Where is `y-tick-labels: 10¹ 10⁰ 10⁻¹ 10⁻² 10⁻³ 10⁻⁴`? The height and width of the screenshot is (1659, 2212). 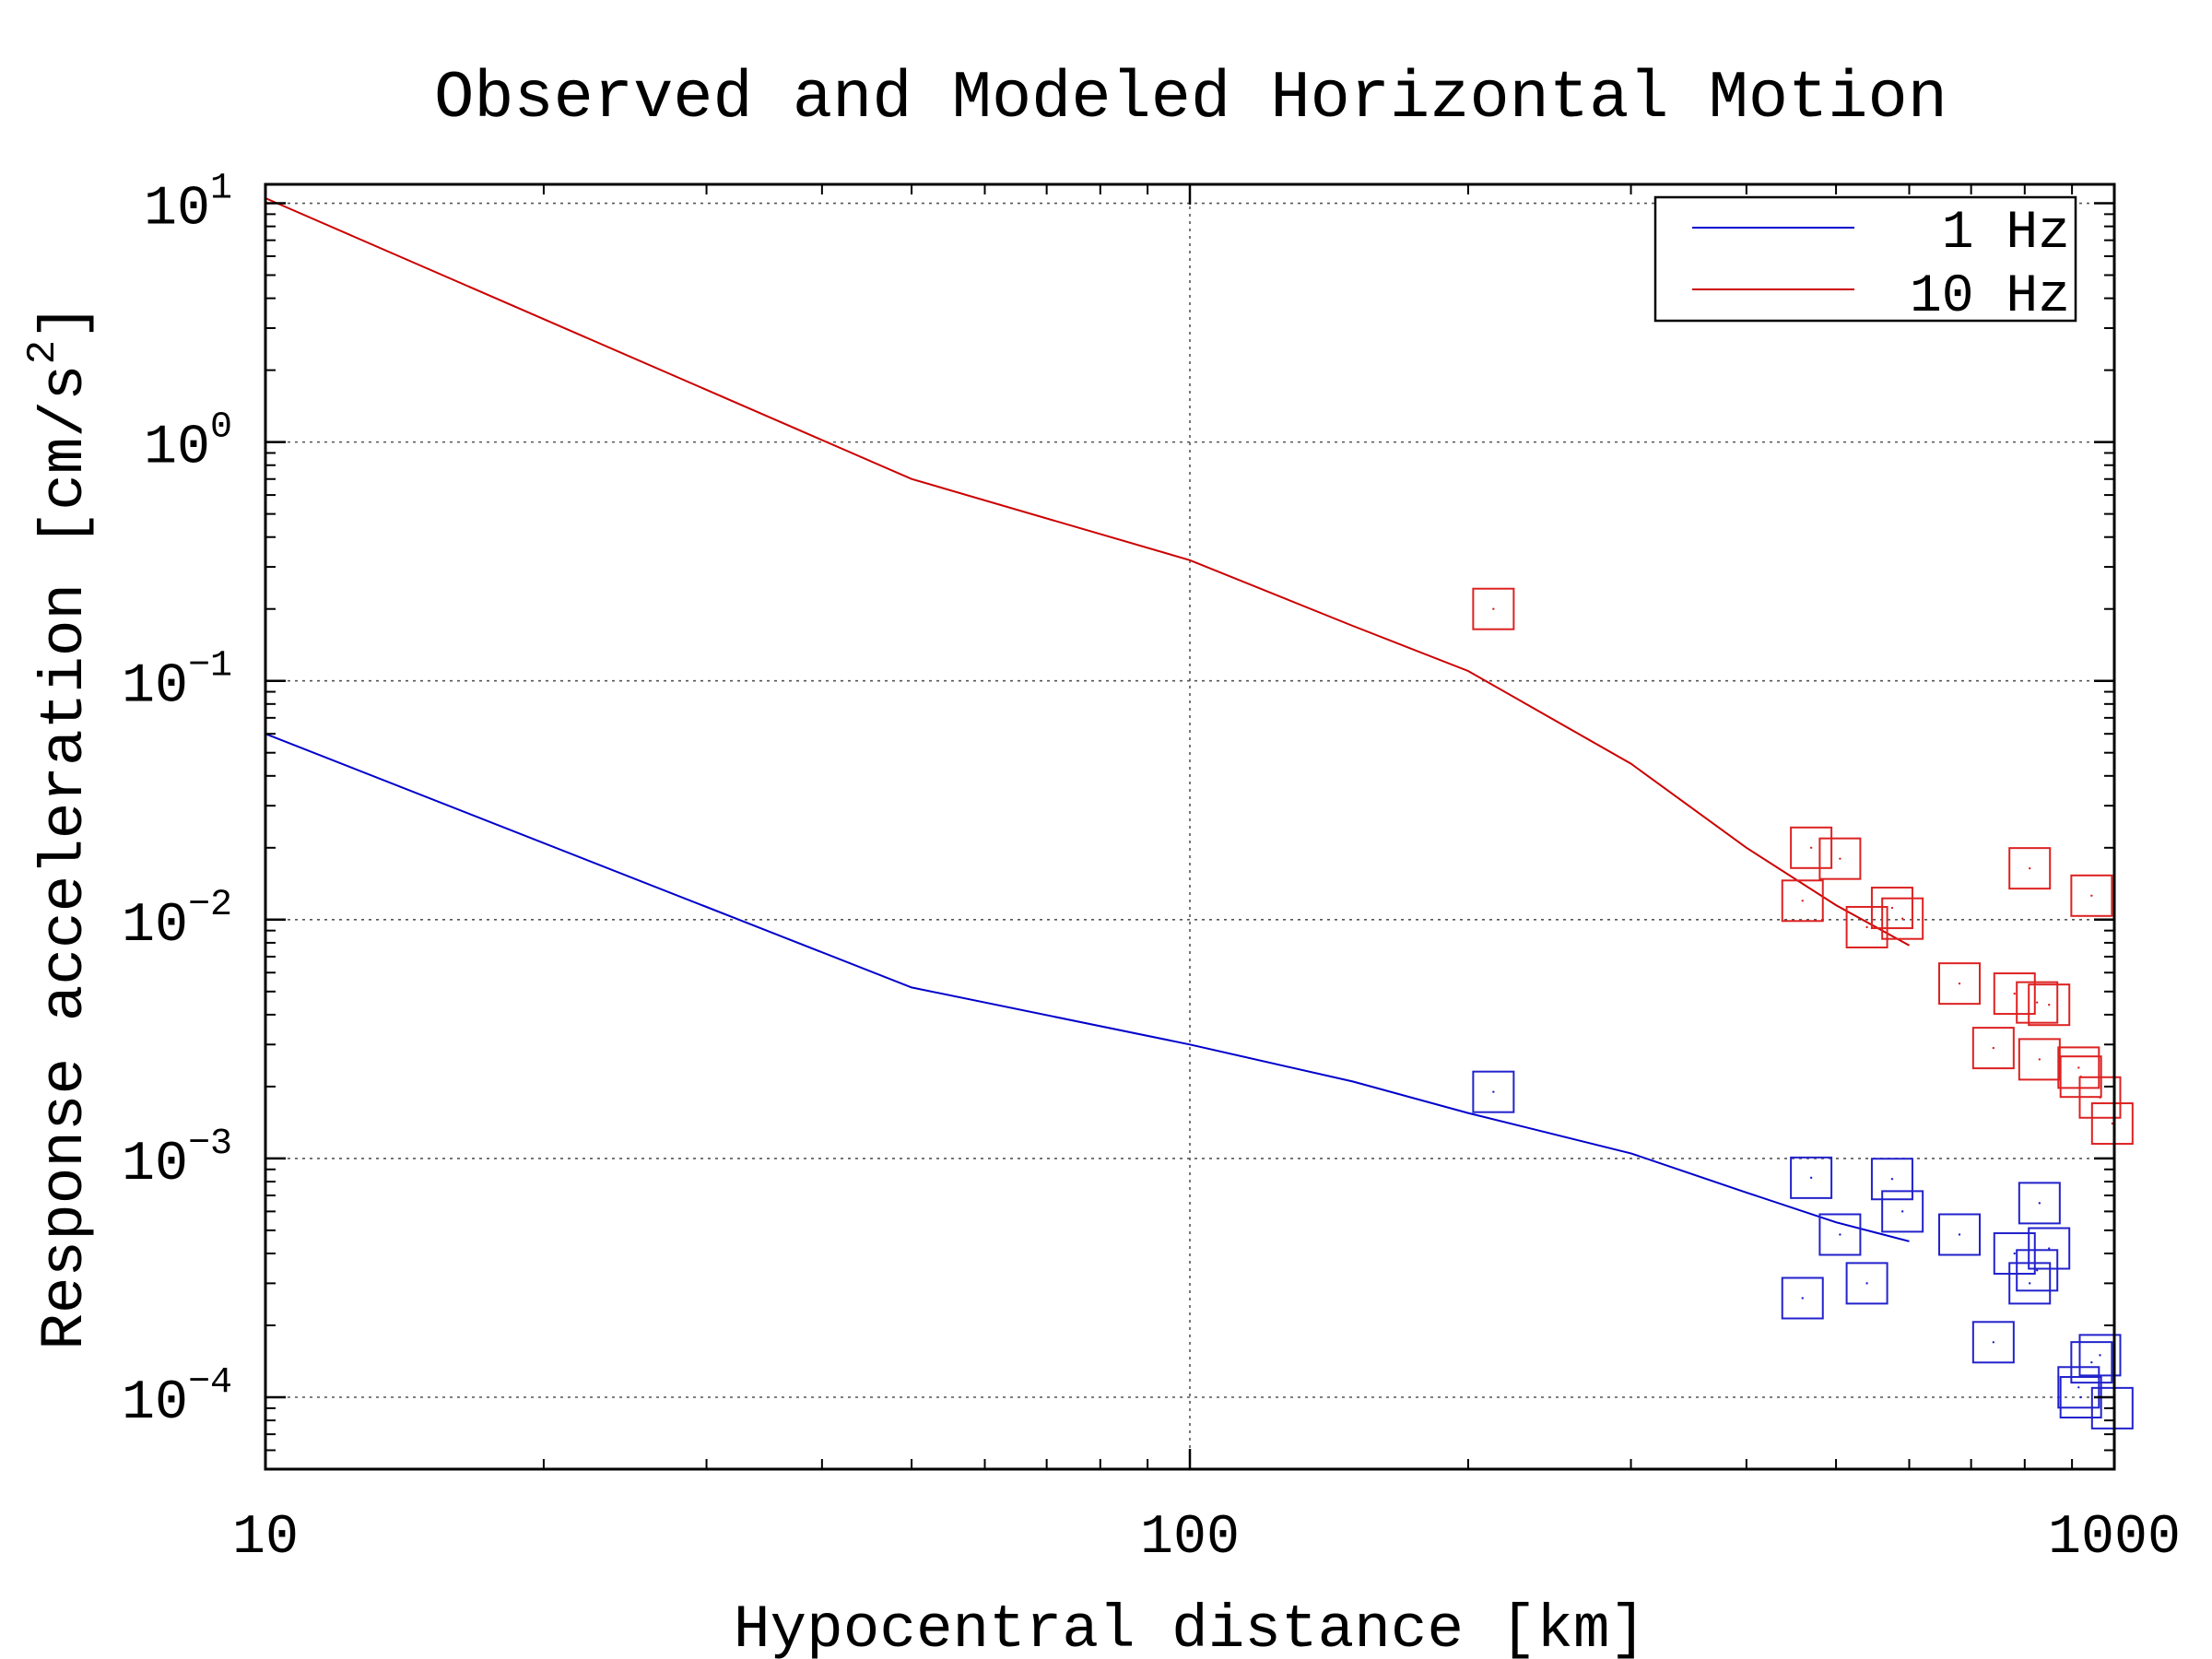
y-tick-labels: 10¹ 10⁰ 10⁻¹ 10⁻² 10⁻³ 10⁻⁴ is located at coordinates (177, 802).